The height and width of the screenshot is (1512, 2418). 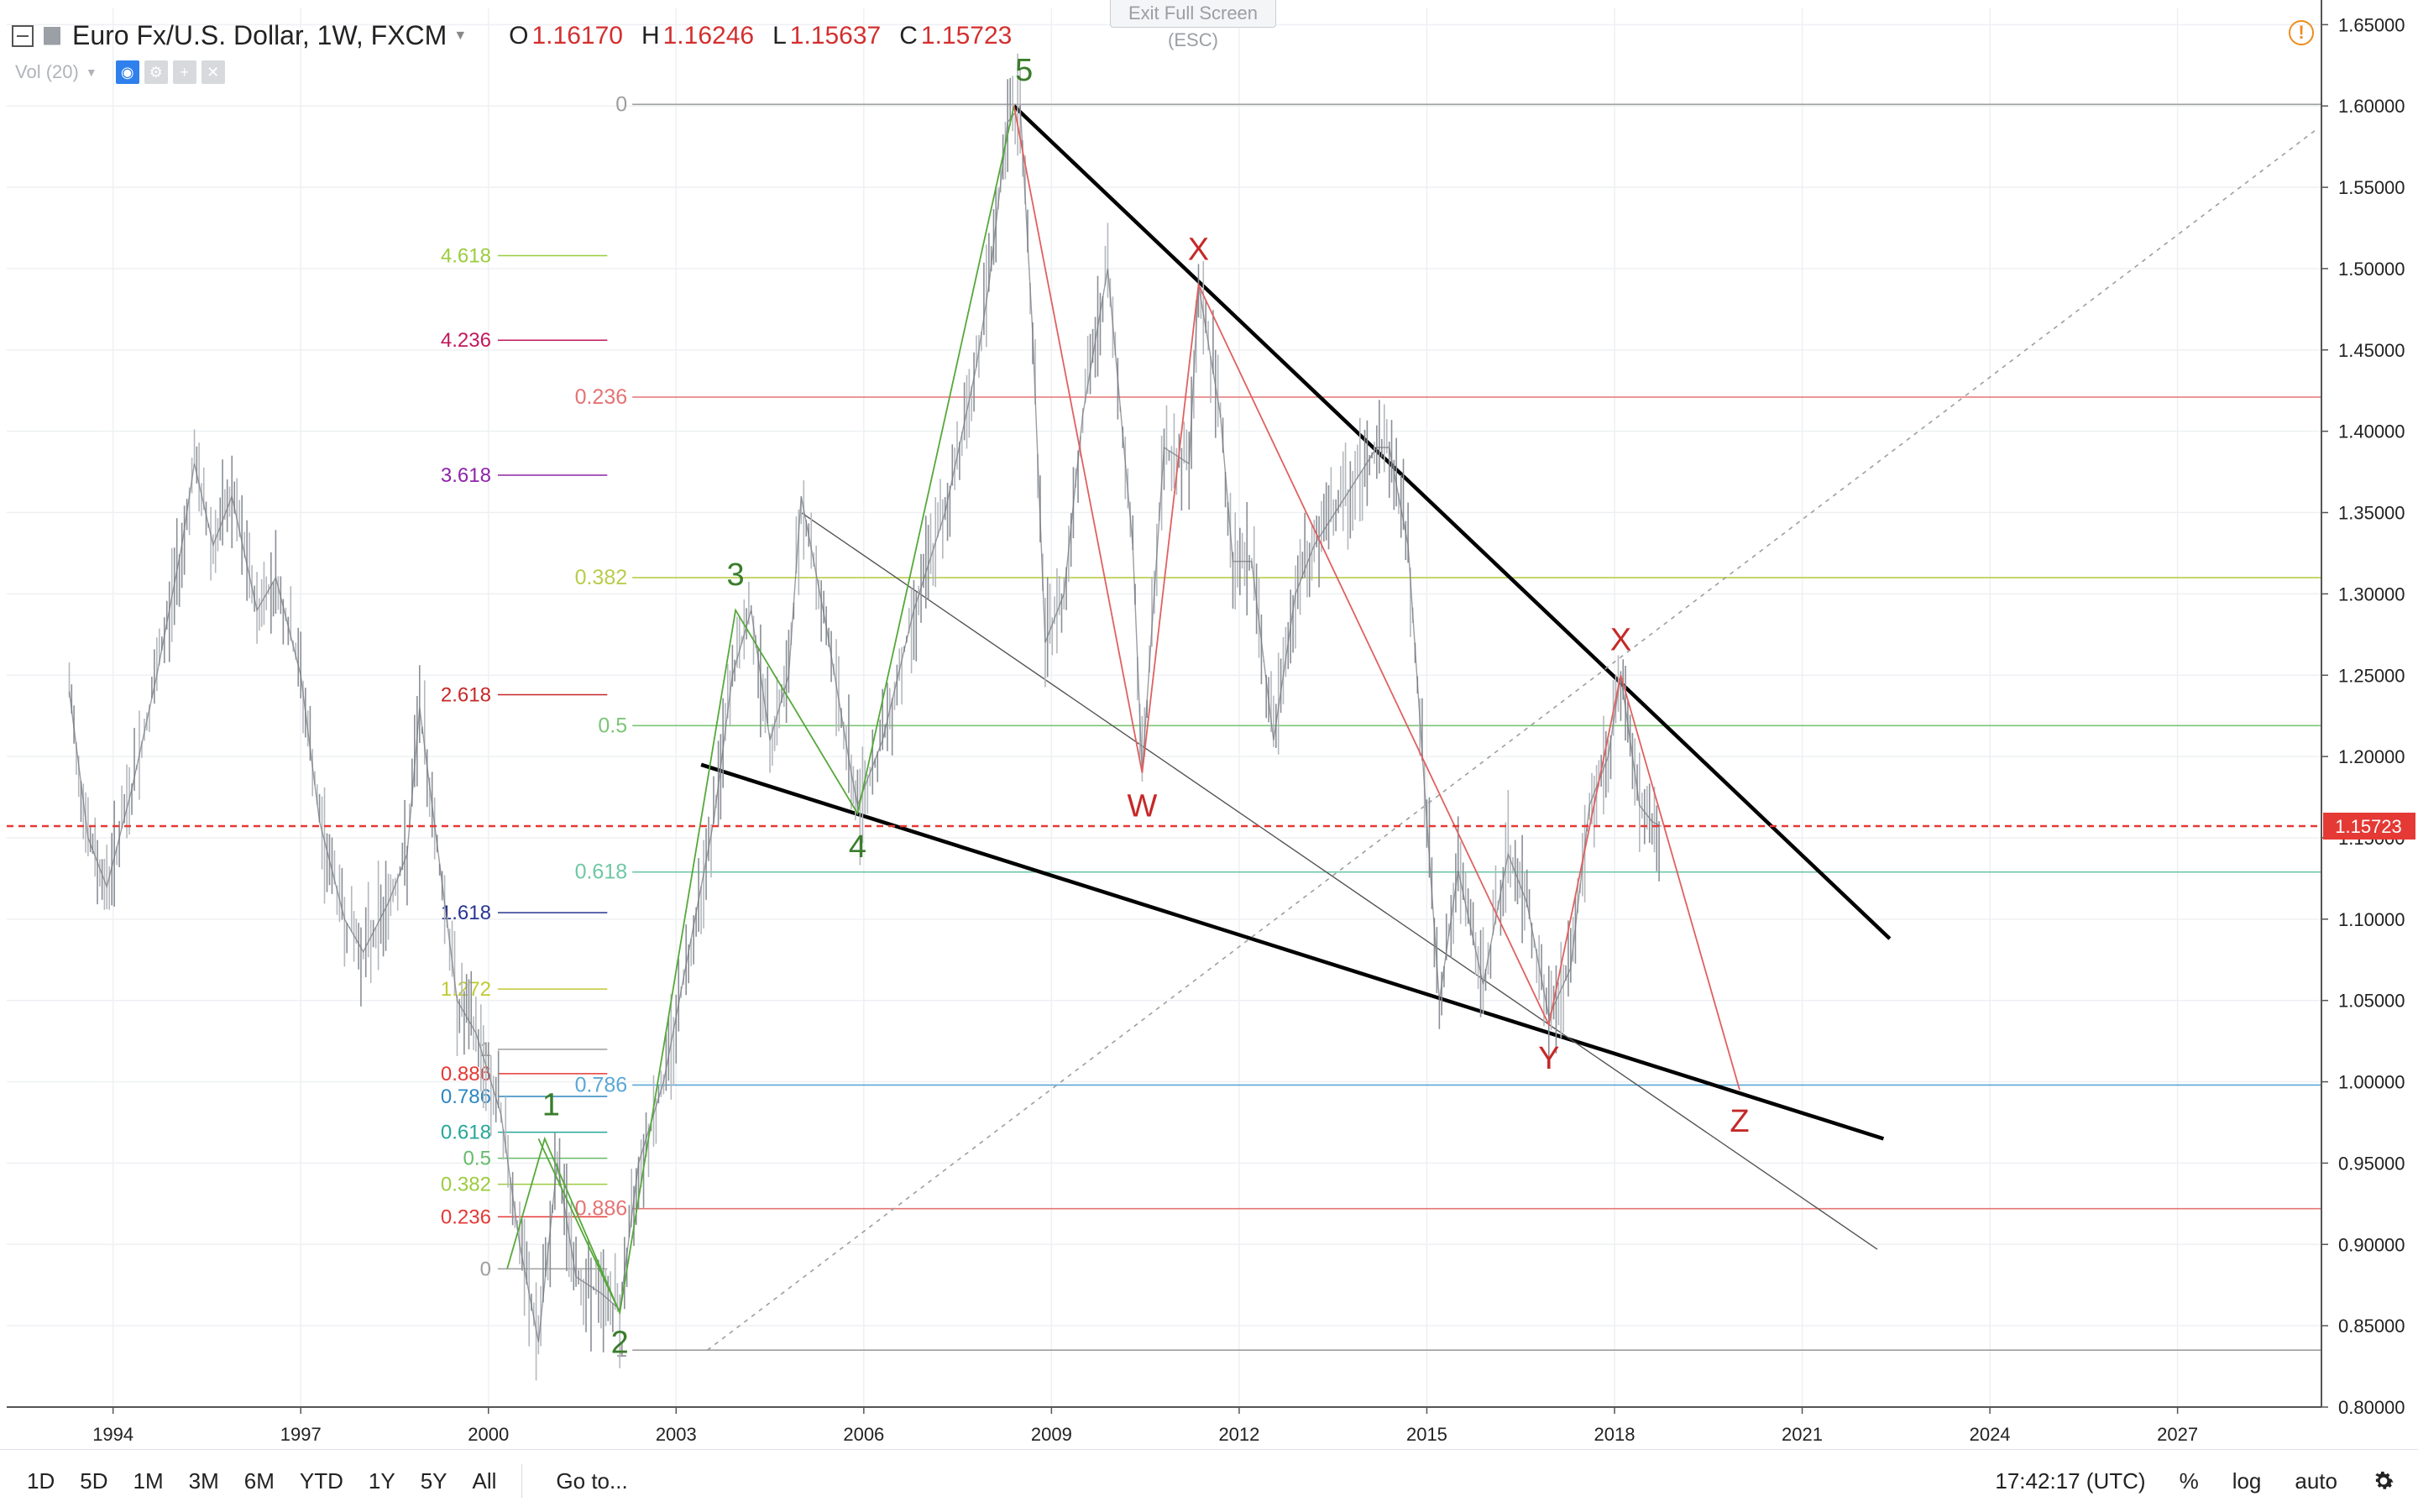 I want to click on plus-icon: +, so click(x=184, y=72).